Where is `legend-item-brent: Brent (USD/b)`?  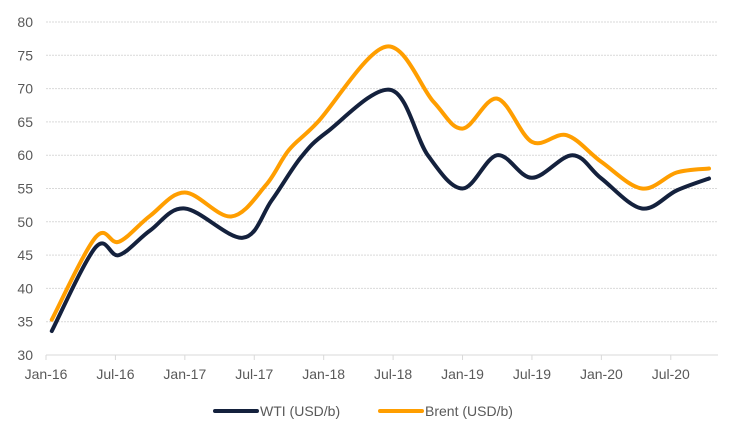 legend-item-brent: Brent (USD/b) is located at coordinates (445, 411).